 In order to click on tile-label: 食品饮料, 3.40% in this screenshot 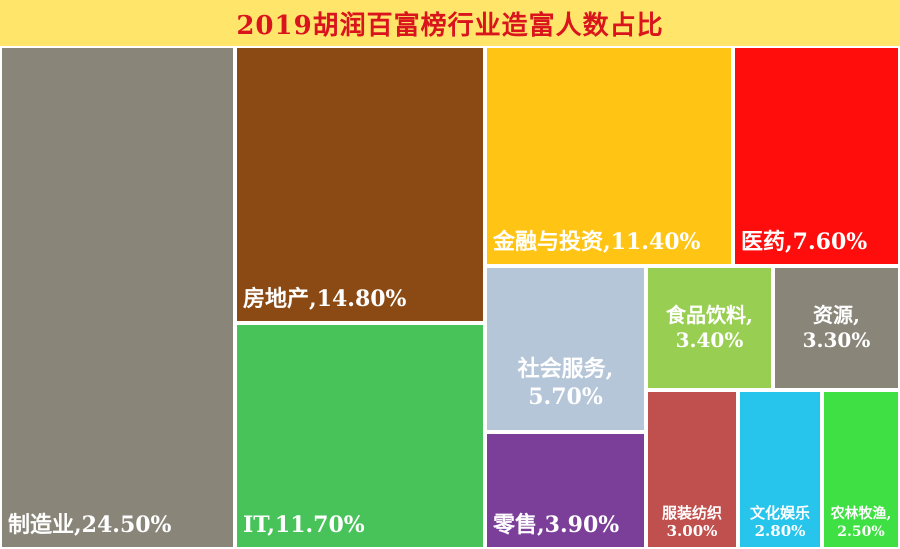, I will do `click(709, 328)`.